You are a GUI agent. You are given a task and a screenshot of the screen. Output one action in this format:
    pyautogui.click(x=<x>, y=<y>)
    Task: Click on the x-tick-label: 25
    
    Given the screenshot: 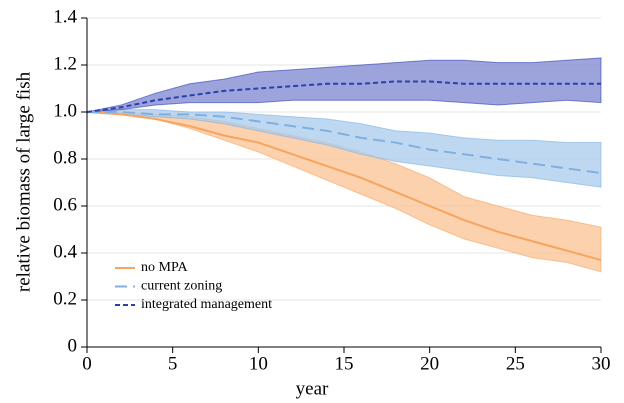 What is the action you would take?
    pyautogui.click(x=515, y=363)
    